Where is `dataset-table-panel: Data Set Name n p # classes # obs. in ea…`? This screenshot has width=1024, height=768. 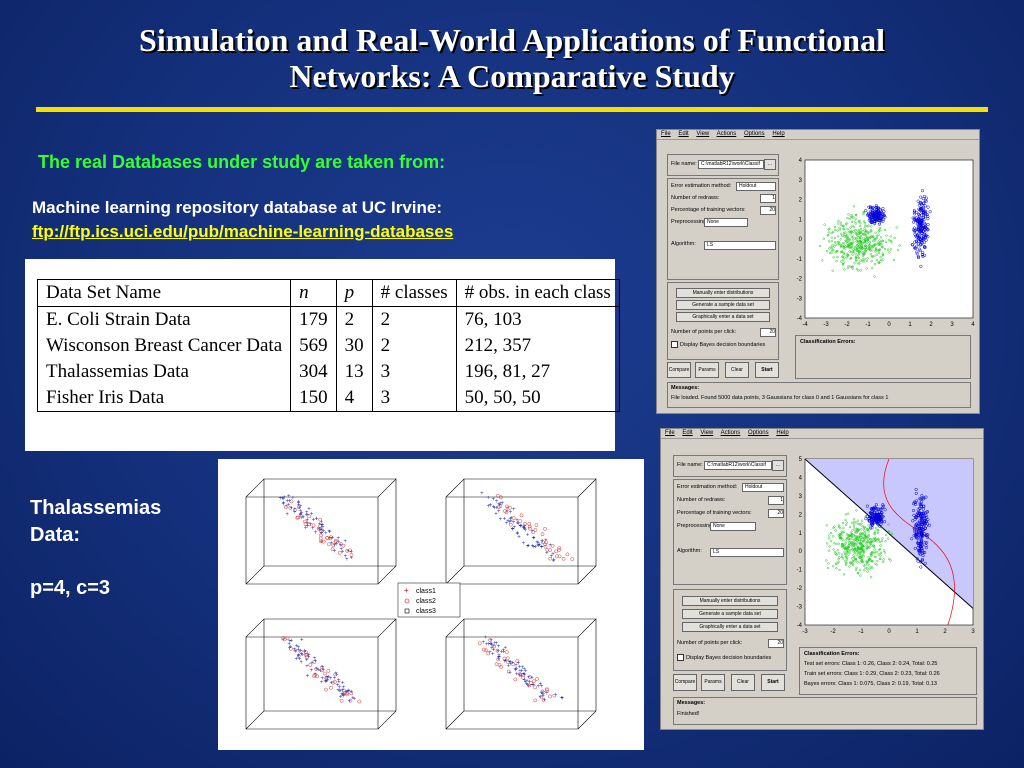
dataset-table-panel: Data Set Name n p # classes # obs. in ea… is located at coordinates (322, 355).